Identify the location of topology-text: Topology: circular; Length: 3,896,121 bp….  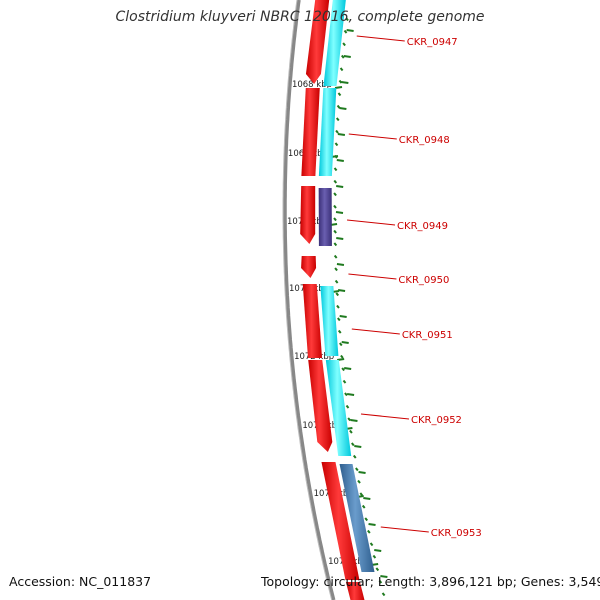
(430, 581).